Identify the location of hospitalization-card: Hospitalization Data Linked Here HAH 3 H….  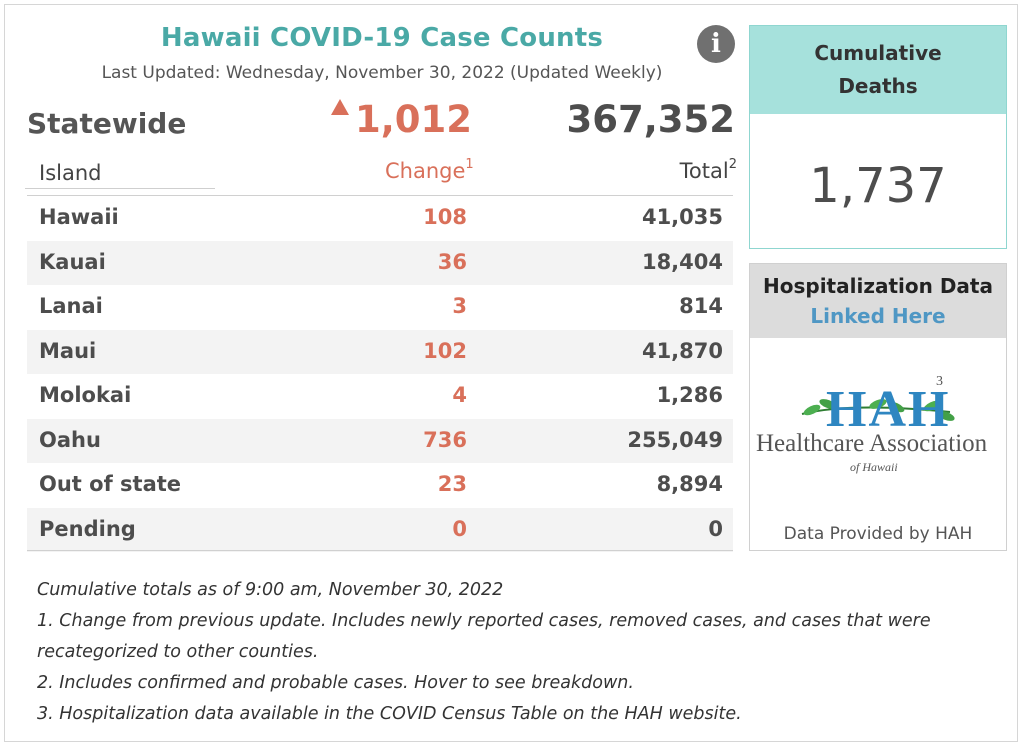
(878, 407).